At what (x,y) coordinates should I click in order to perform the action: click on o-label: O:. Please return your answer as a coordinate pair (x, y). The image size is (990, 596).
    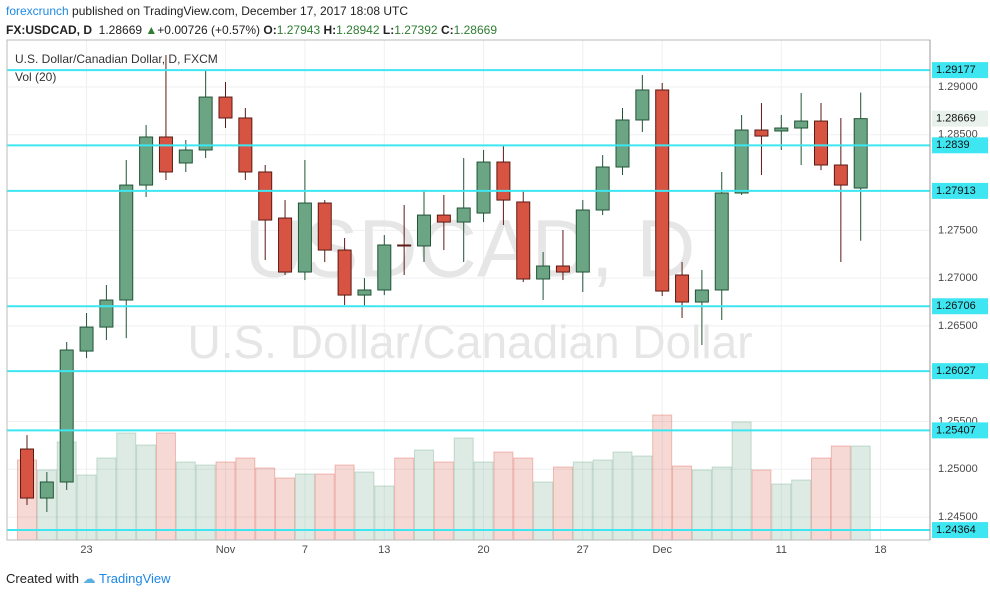
    Looking at the image, I should click on (270, 30).